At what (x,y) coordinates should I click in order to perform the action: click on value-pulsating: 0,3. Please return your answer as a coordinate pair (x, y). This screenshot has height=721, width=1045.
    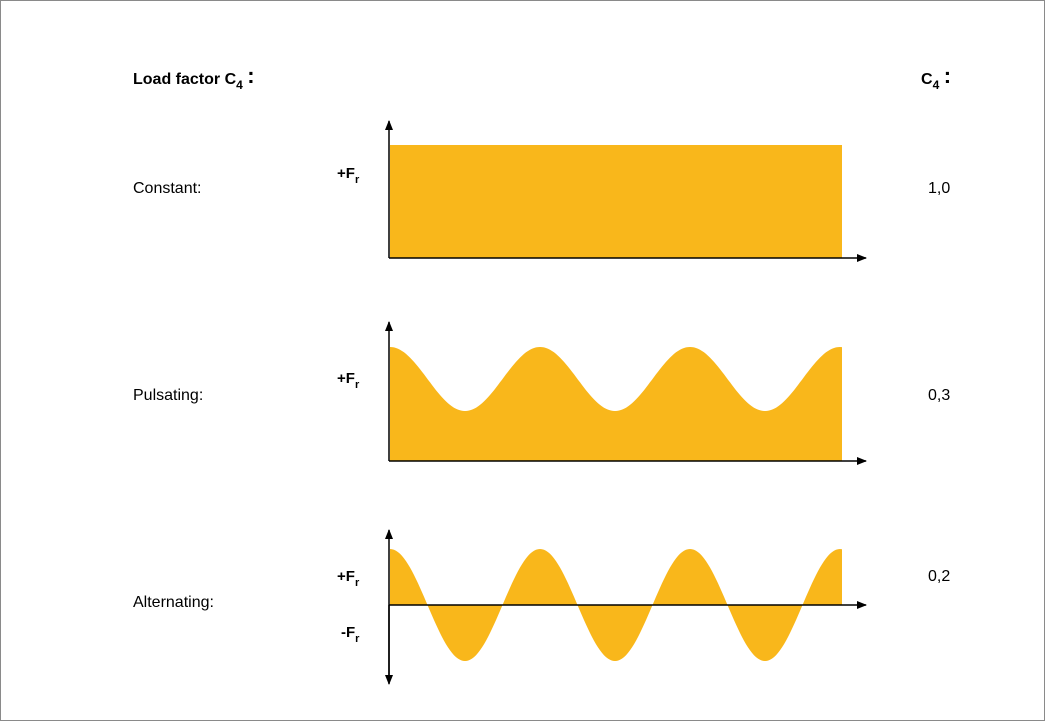
    Looking at the image, I should click on (939, 395).